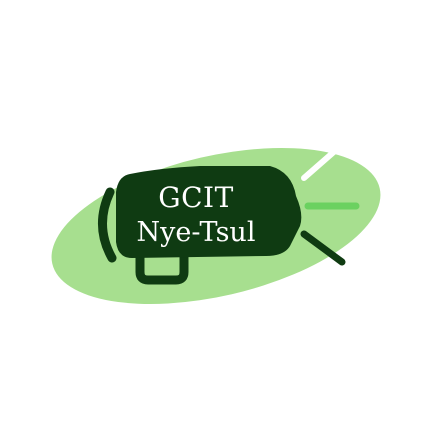  I want to click on sound-line-white, so click(320, 164).